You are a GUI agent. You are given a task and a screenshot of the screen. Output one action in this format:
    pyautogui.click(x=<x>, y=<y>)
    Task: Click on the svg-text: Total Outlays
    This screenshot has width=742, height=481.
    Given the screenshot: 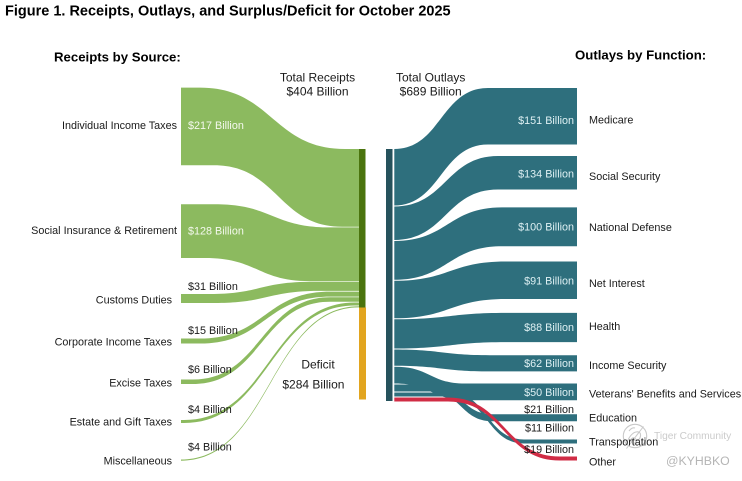 What is the action you would take?
    pyautogui.click(x=430, y=78)
    